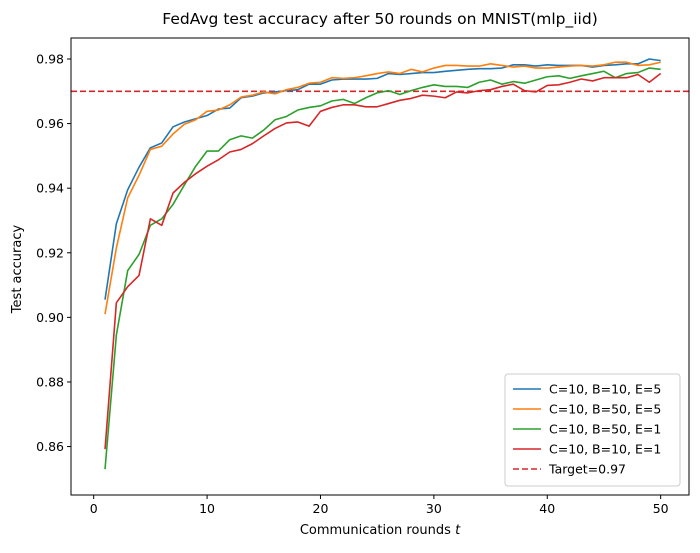 The width and height of the screenshot is (700, 553). What do you see at coordinates (207, 508) in the screenshot?
I see `x-tick-label: 10` at bounding box center [207, 508].